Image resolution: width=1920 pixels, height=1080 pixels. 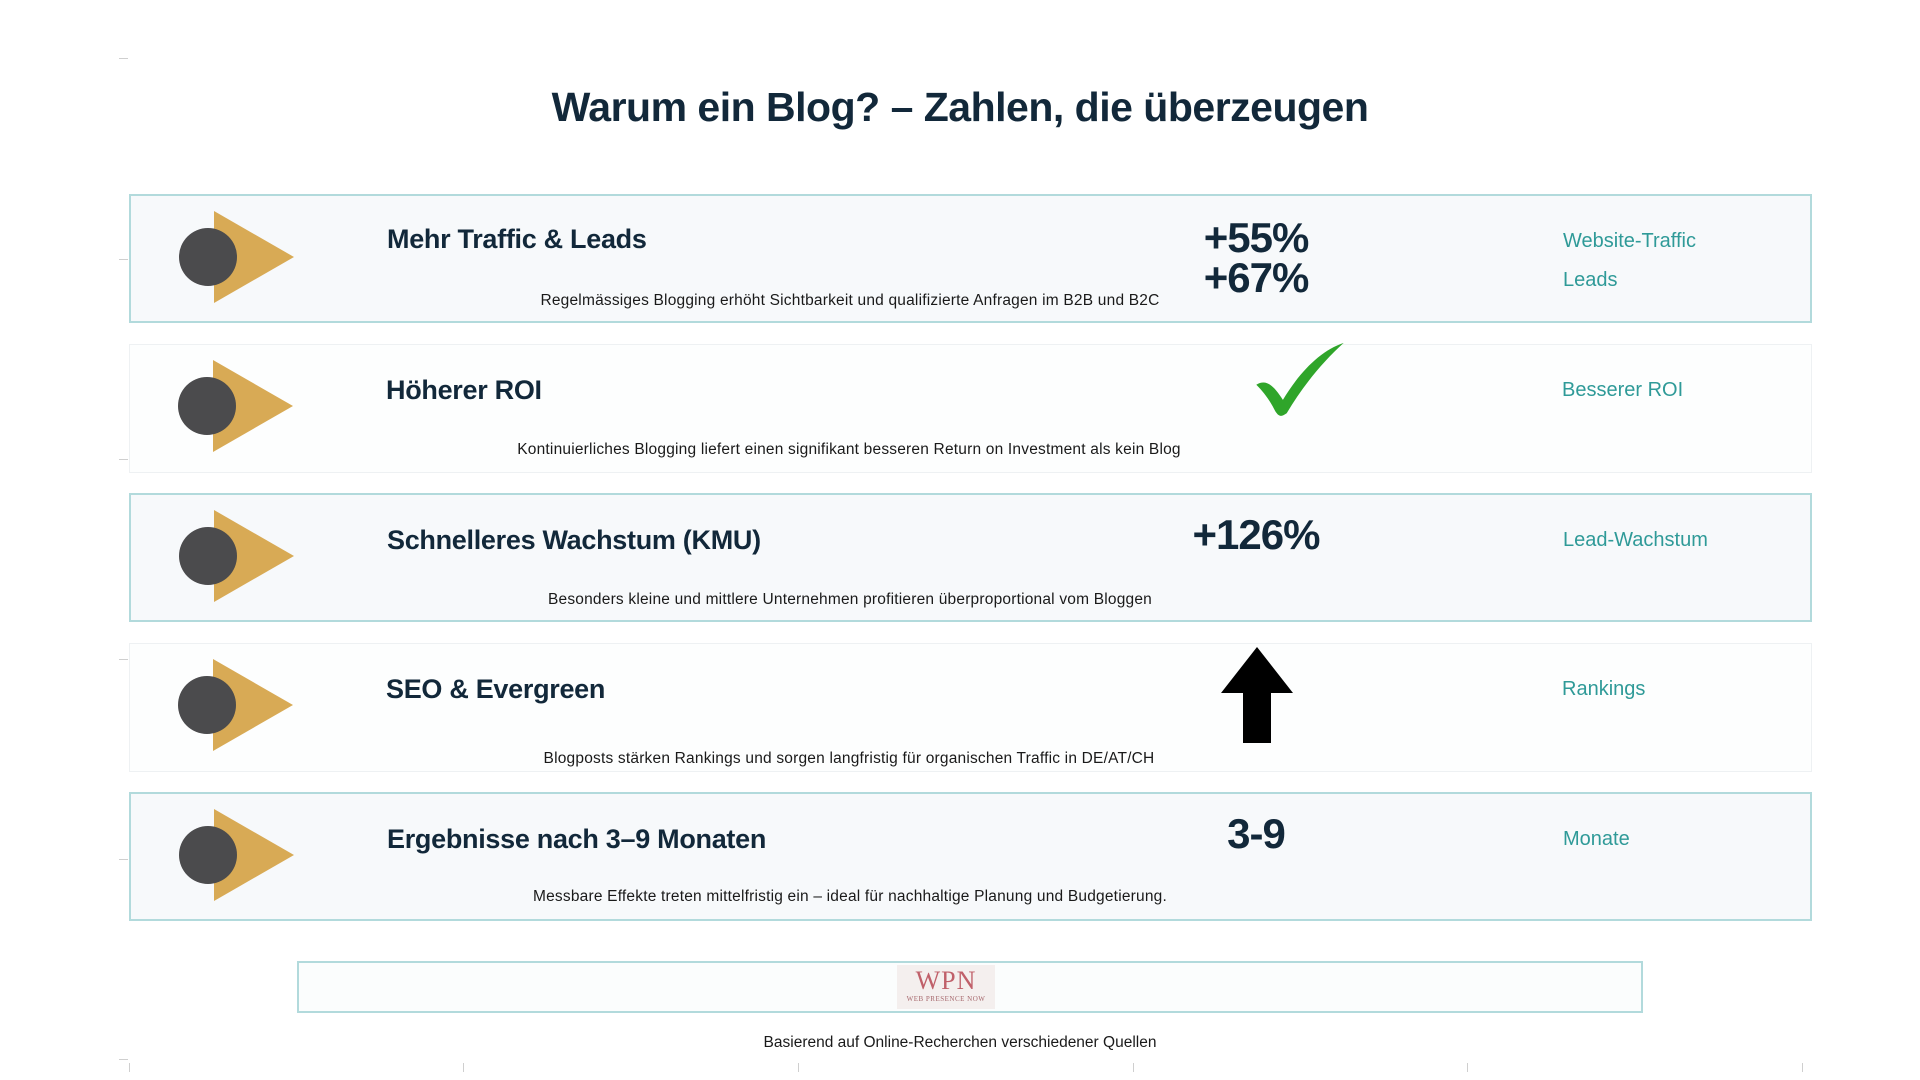 I want to click on card-label: Website-Traffic, so click(x=1629, y=241).